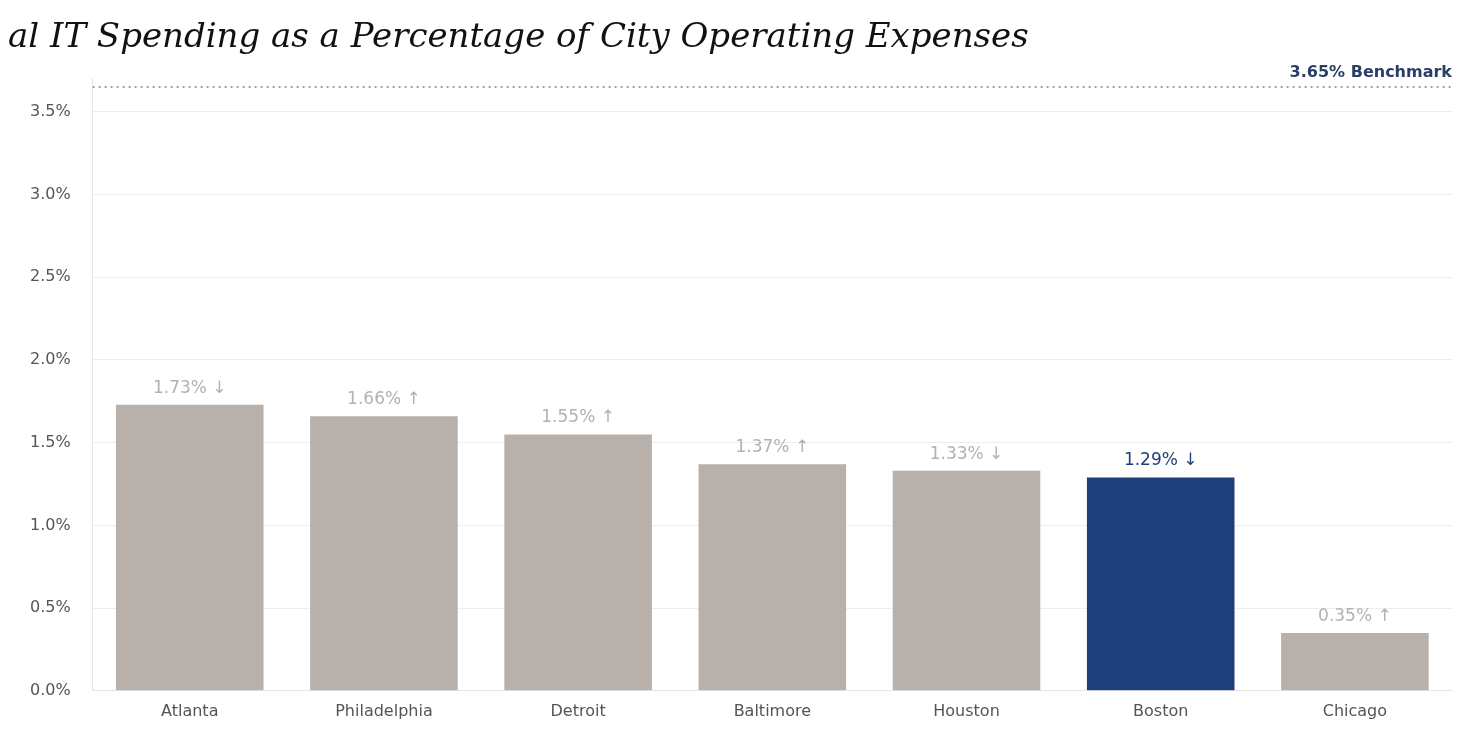 The width and height of the screenshot is (1466, 732). I want to click on x-tick-label: Baltimore, so click(772, 710).